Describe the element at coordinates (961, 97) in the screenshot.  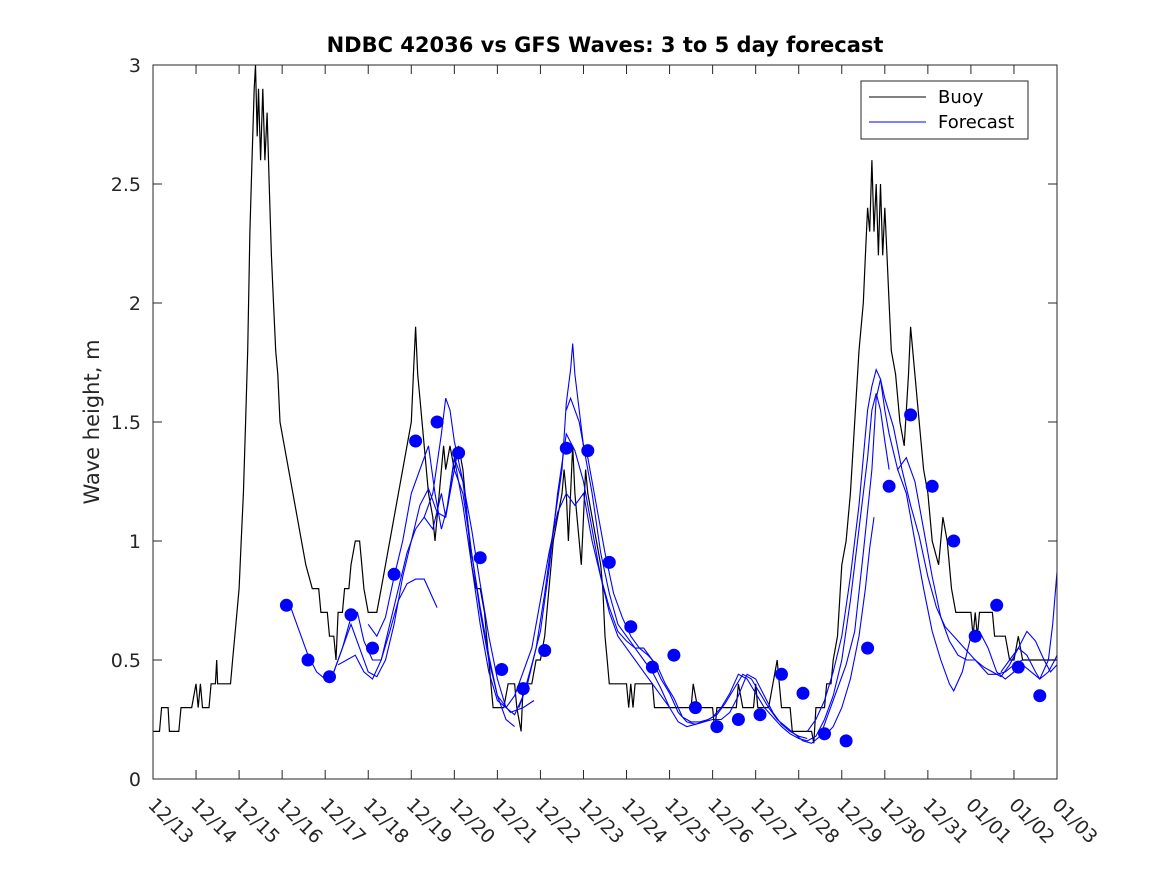
I see `legend-buoy-label: Buoy` at that location.